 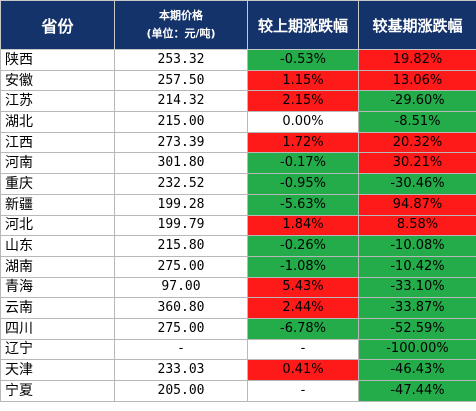 I want to click on mom-change-cell: 1.15%, so click(x=303, y=80).